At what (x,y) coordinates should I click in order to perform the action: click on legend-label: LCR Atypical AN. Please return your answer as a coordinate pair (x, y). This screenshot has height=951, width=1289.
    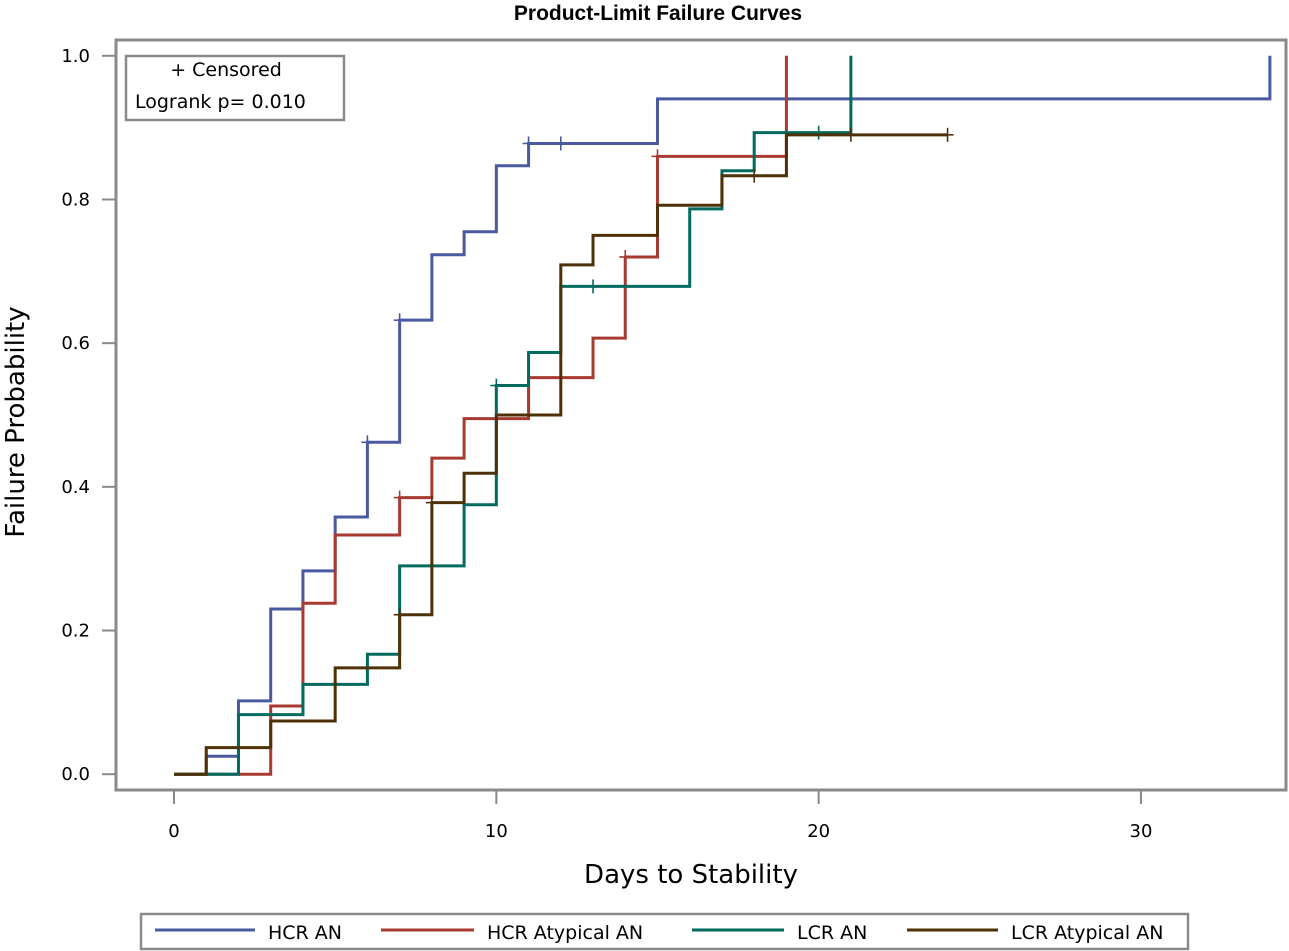
    Looking at the image, I should click on (1087, 933).